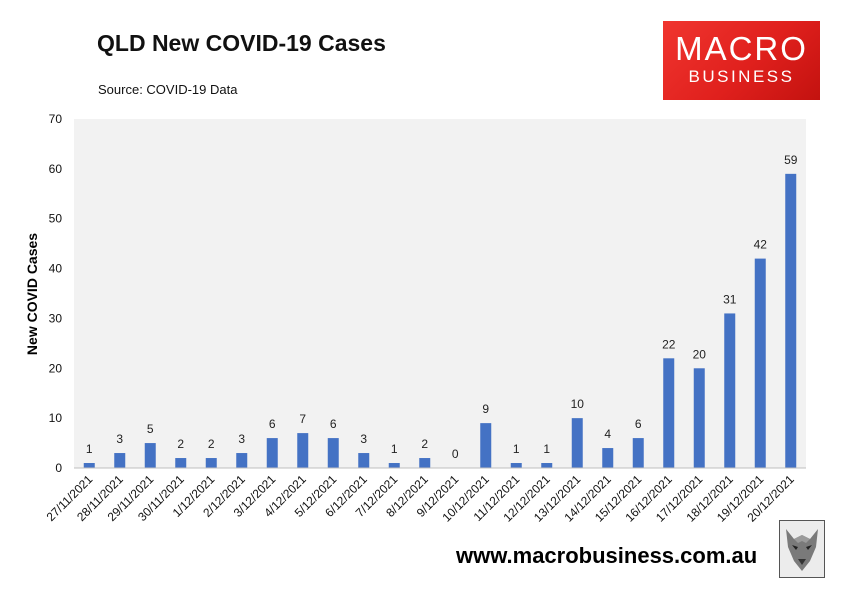 The height and width of the screenshot is (591, 841). What do you see at coordinates (241, 43) in the screenshot?
I see `chart-title: QLD New COVID-19 Cases` at bounding box center [241, 43].